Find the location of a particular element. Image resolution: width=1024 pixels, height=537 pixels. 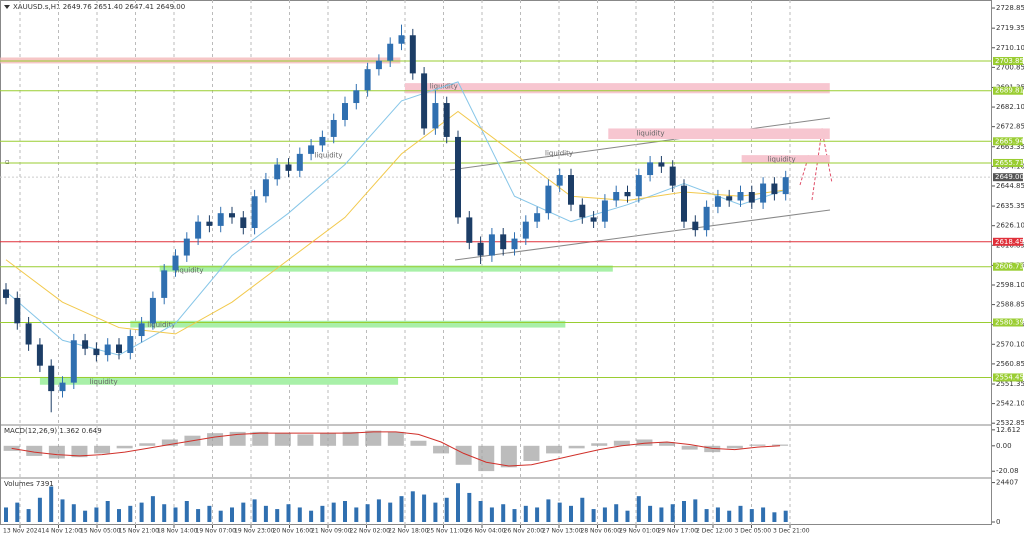

header-icon is located at coordinates (7, 7).